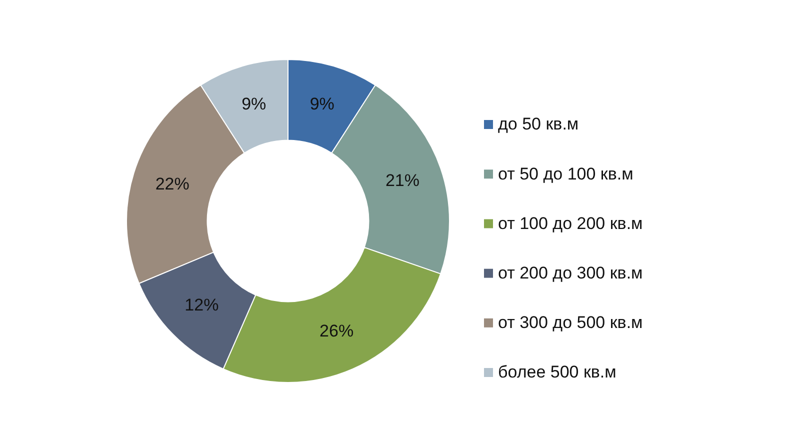 The width and height of the screenshot is (800, 433). I want to click on data-label: 26%, so click(337, 331).